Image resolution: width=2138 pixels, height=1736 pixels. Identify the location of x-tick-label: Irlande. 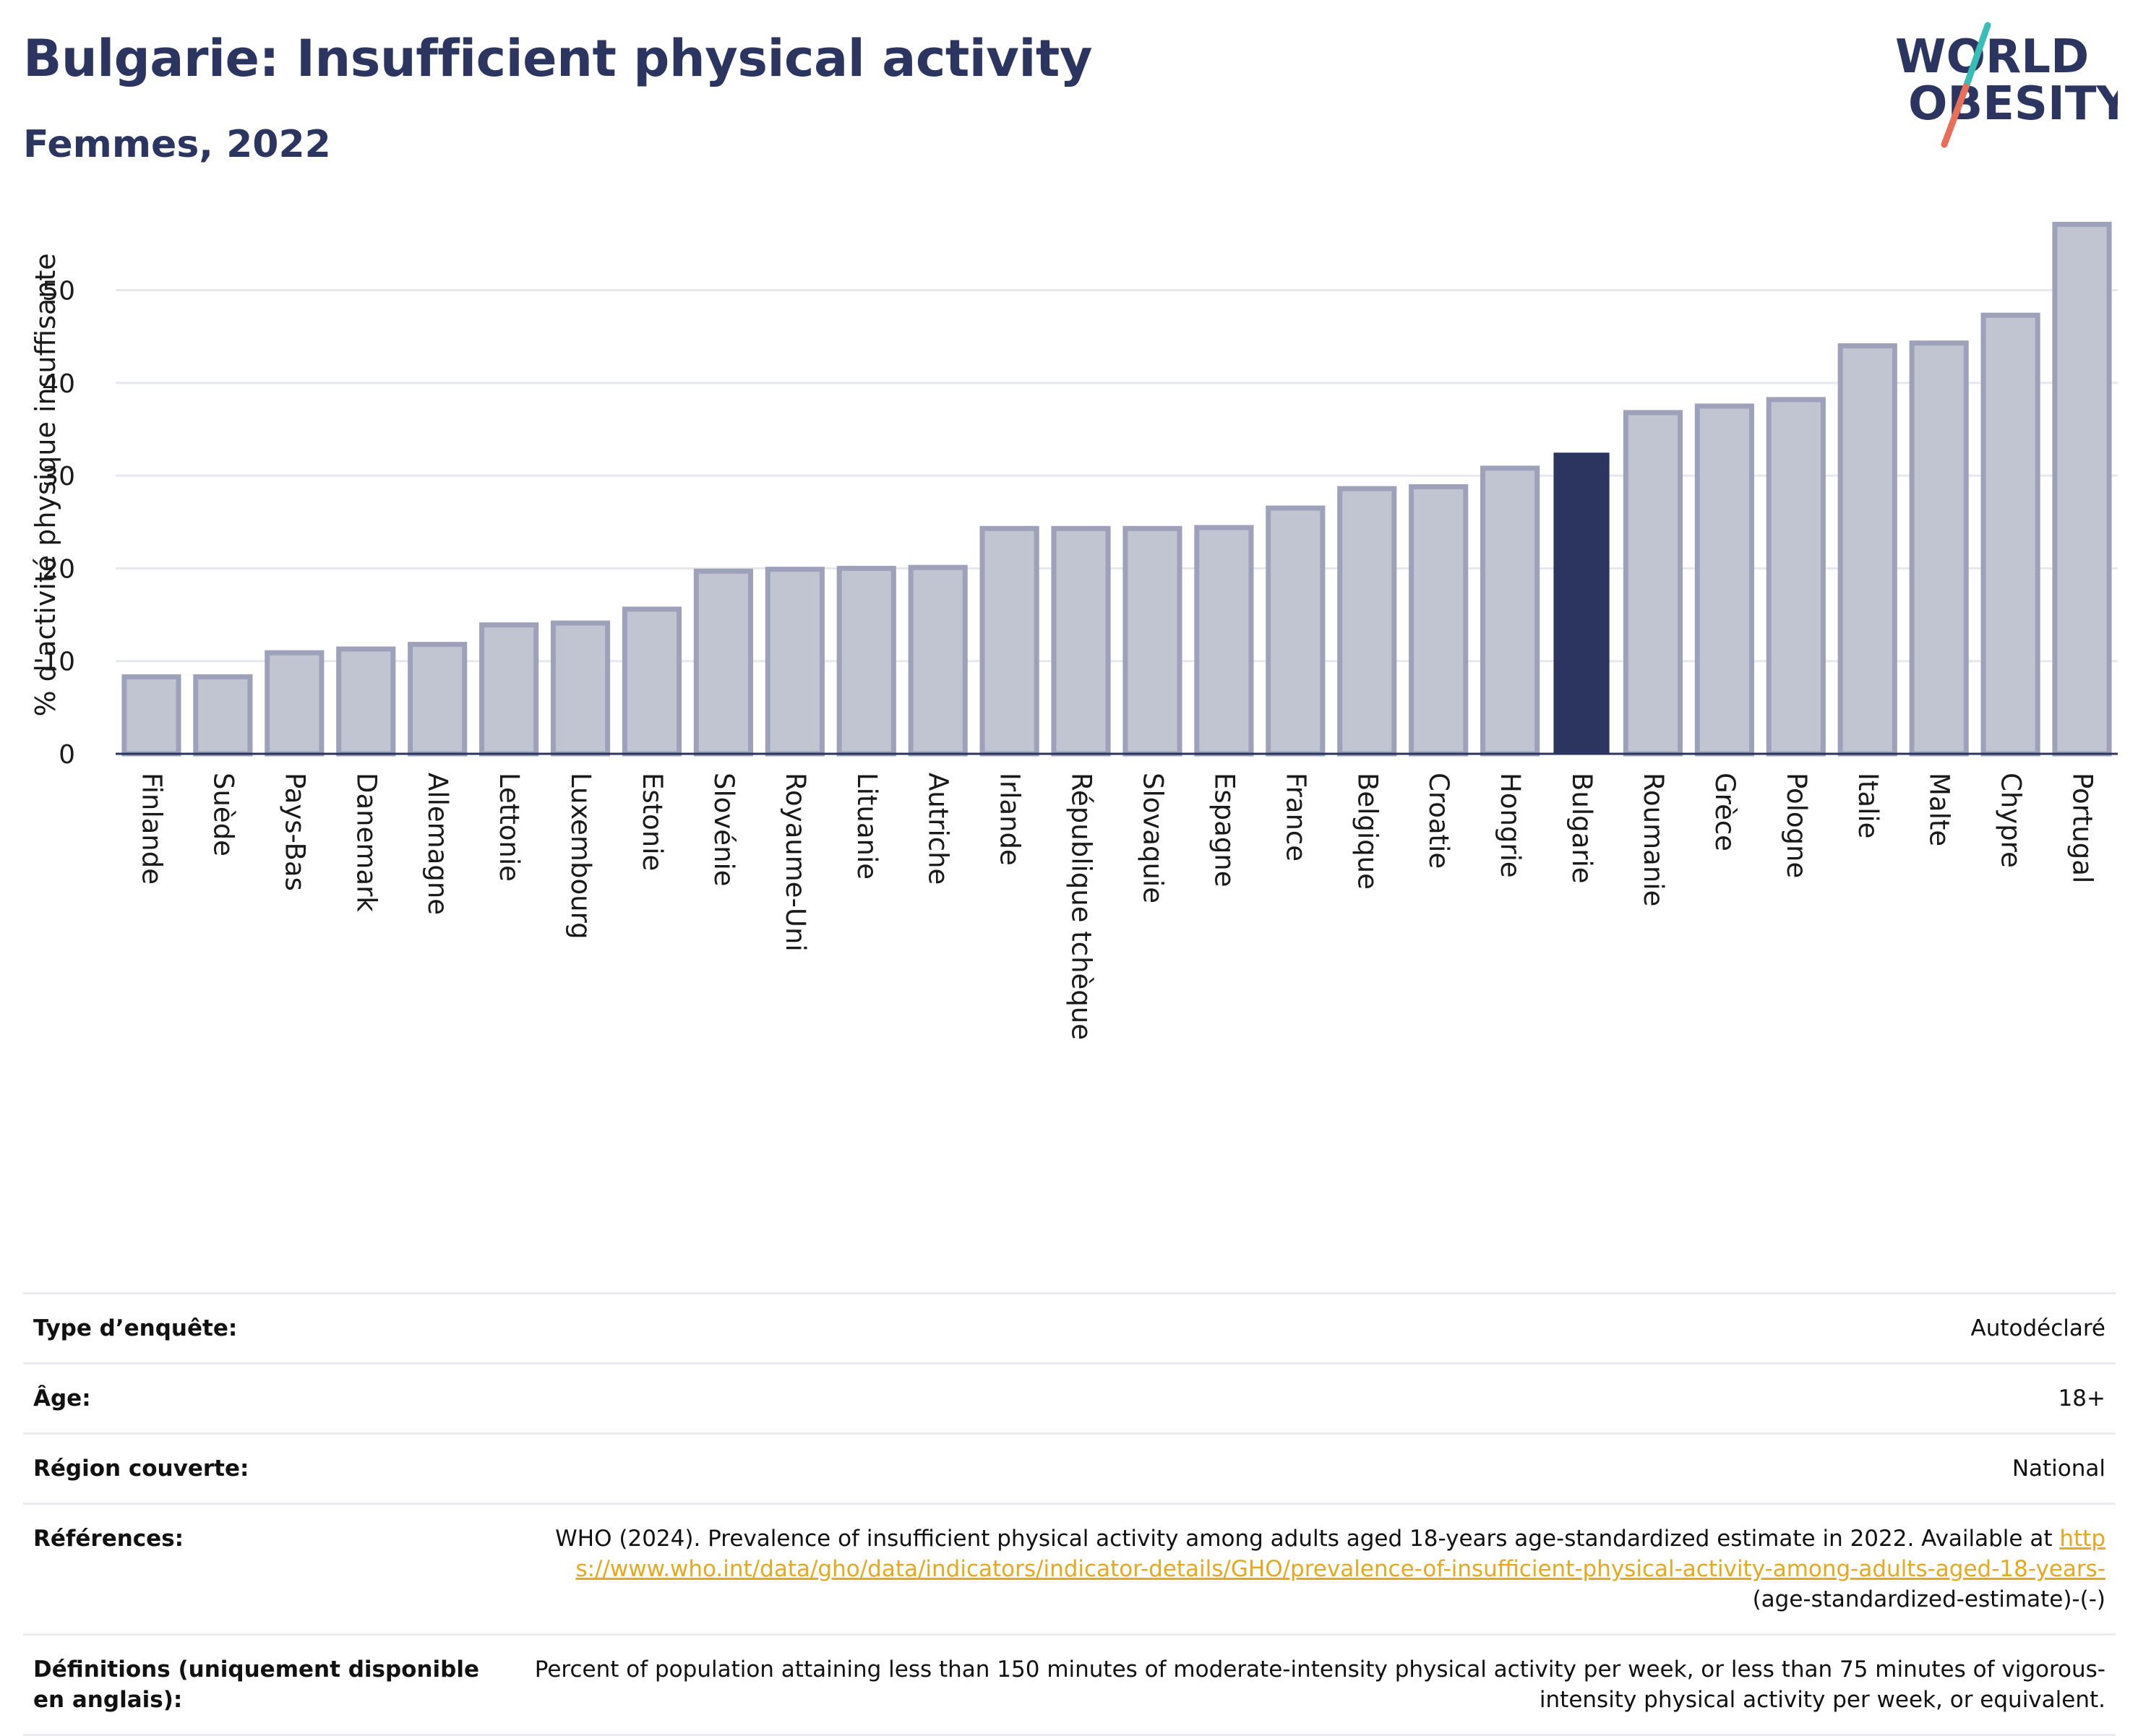
(1010, 819).